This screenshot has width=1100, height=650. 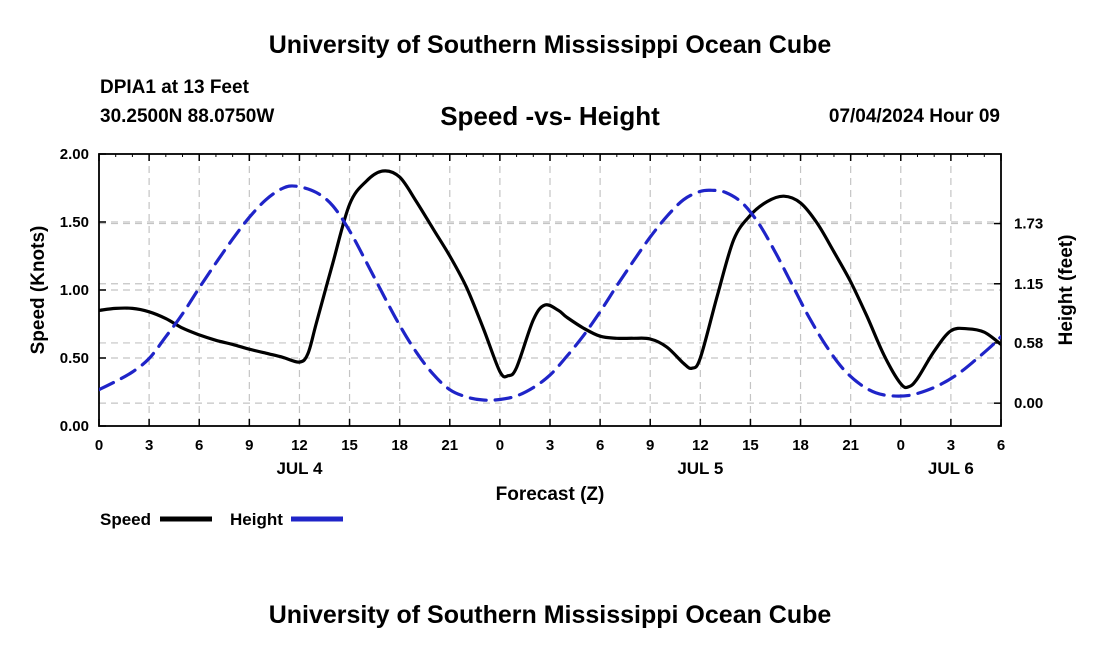 I want to click on y2-tick-label: 1.73, so click(x=1028, y=224).